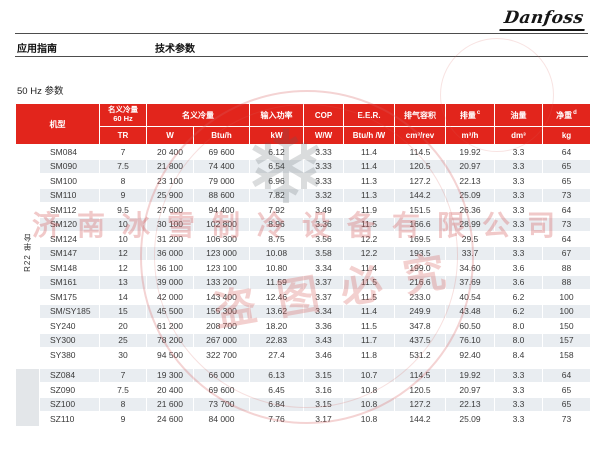 This screenshot has width=600, height=450. Describe the element at coordinates (566, 253) in the screenshot. I see `value-cell: 67` at that location.